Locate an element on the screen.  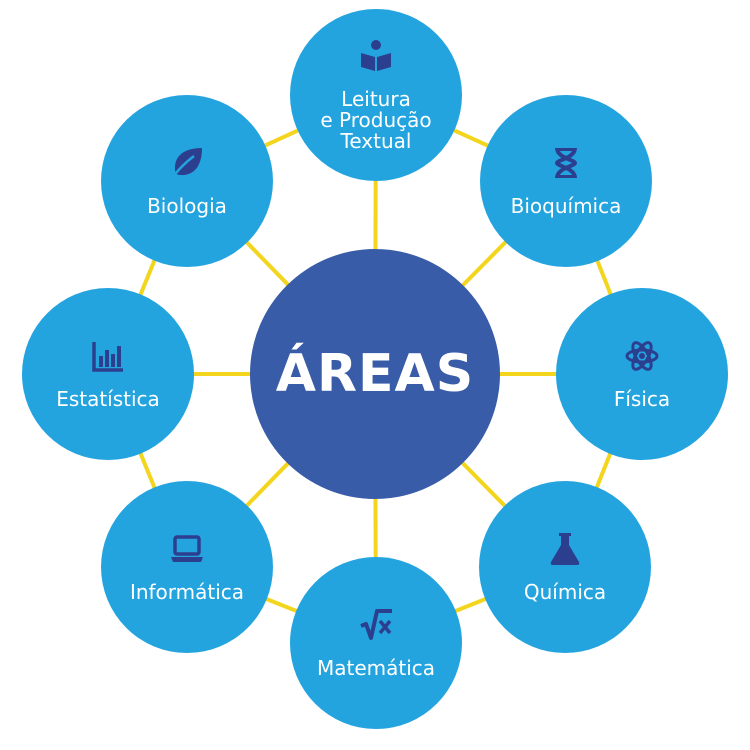
area-node-informatica: Informática is located at coordinates (187, 567).